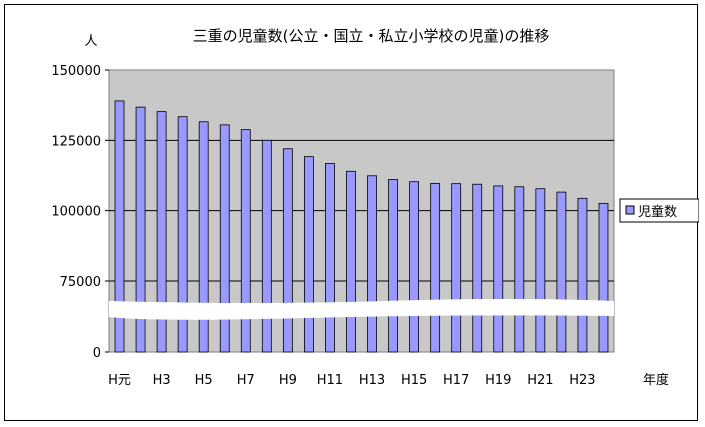 This screenshot has width=705, height=427. Describe the element at coordinates (246, 380) in the screenshot. I see `x-tick-label: H7` at that location.